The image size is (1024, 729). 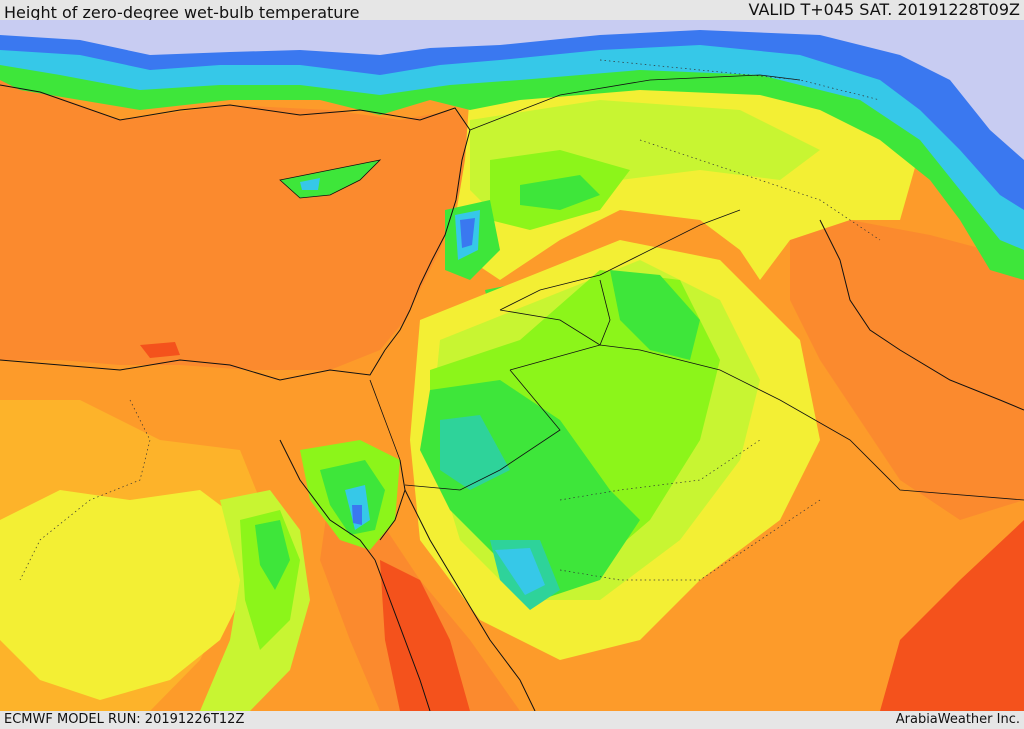 I want to click on provider-credit: ArabiaWeather Inc., so click(x=957, y=719).